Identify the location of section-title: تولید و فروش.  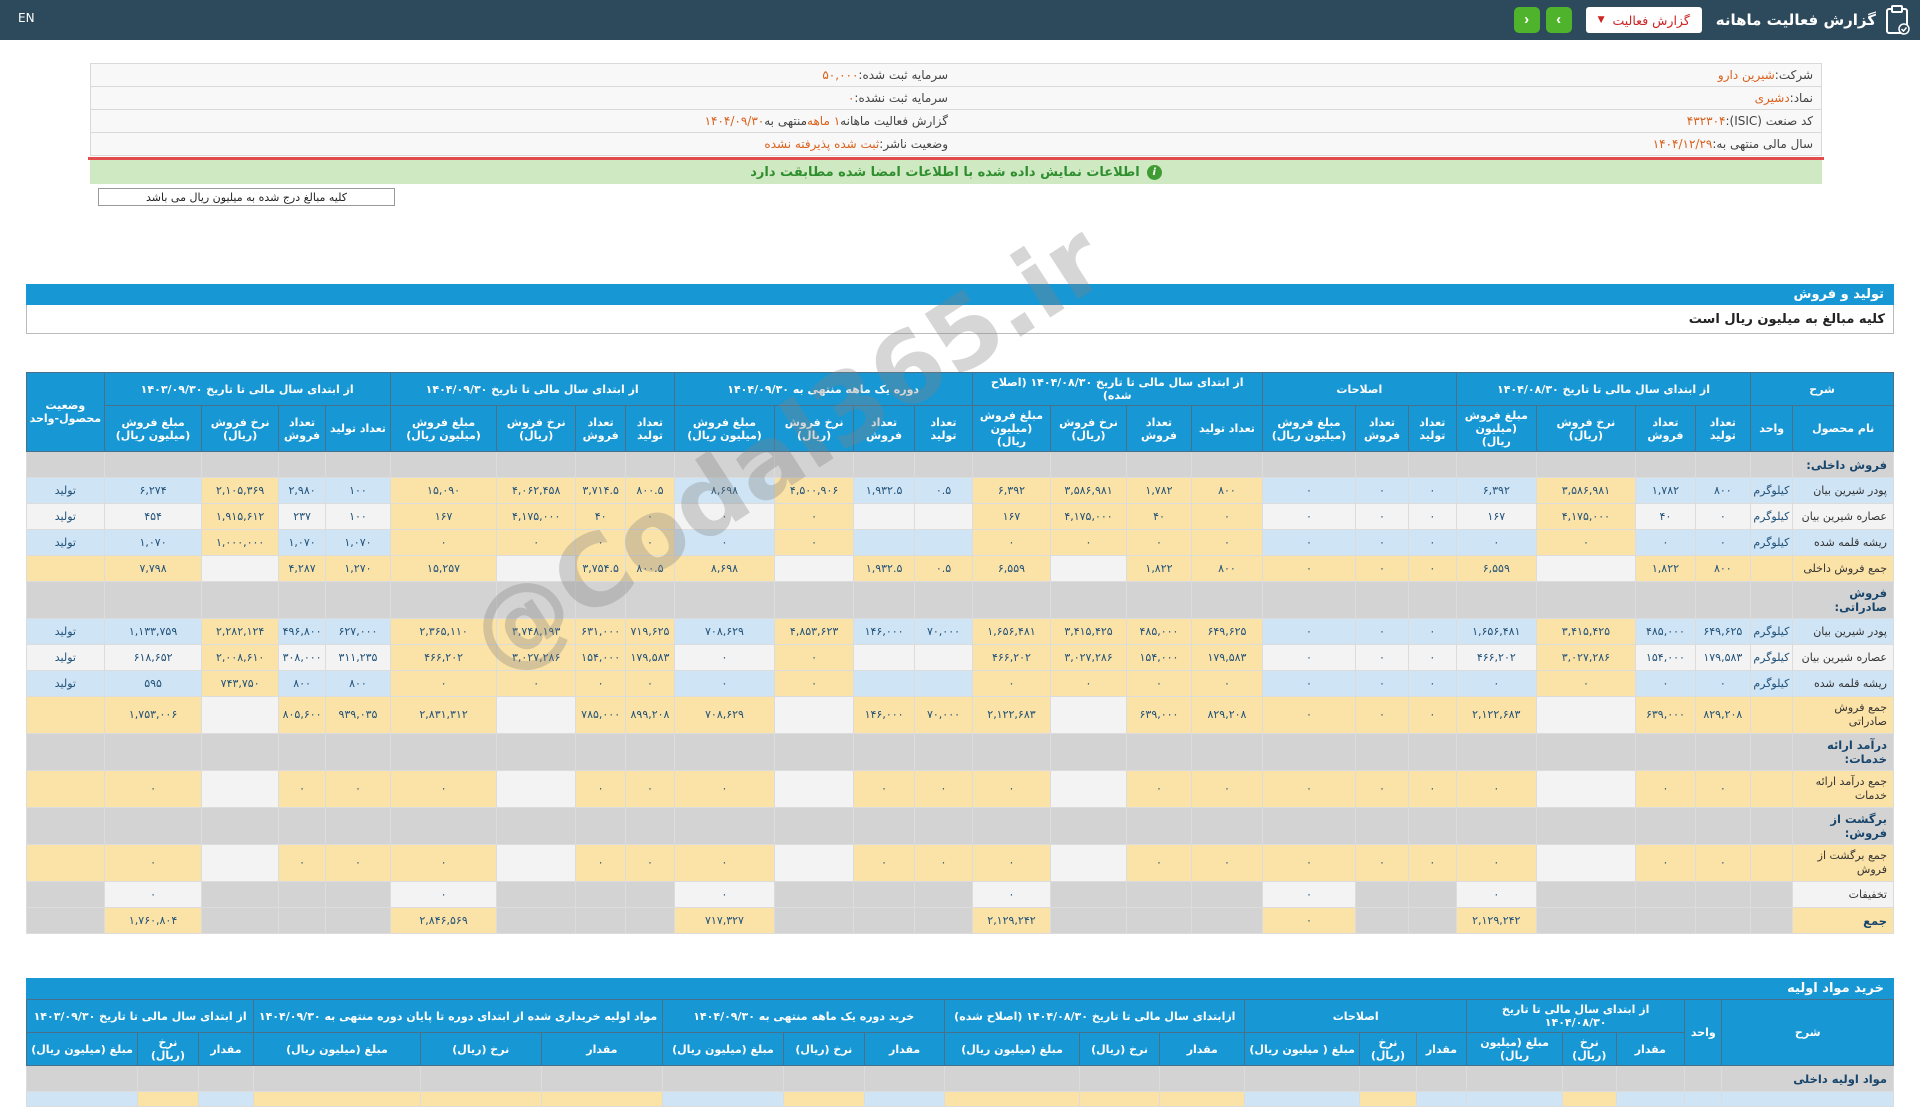
(1838, 294).